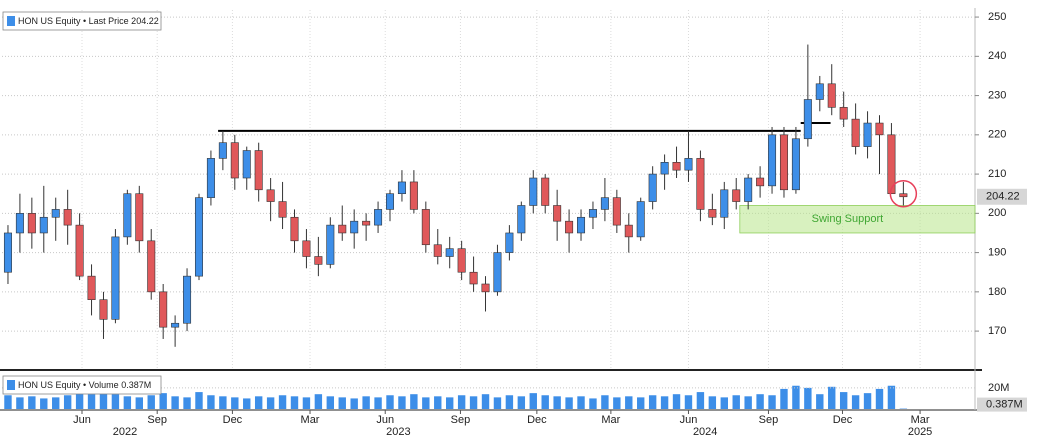 This screenshot has height=439, width=1041. I want to click on y-tick-label: 250, so click(997, 17).